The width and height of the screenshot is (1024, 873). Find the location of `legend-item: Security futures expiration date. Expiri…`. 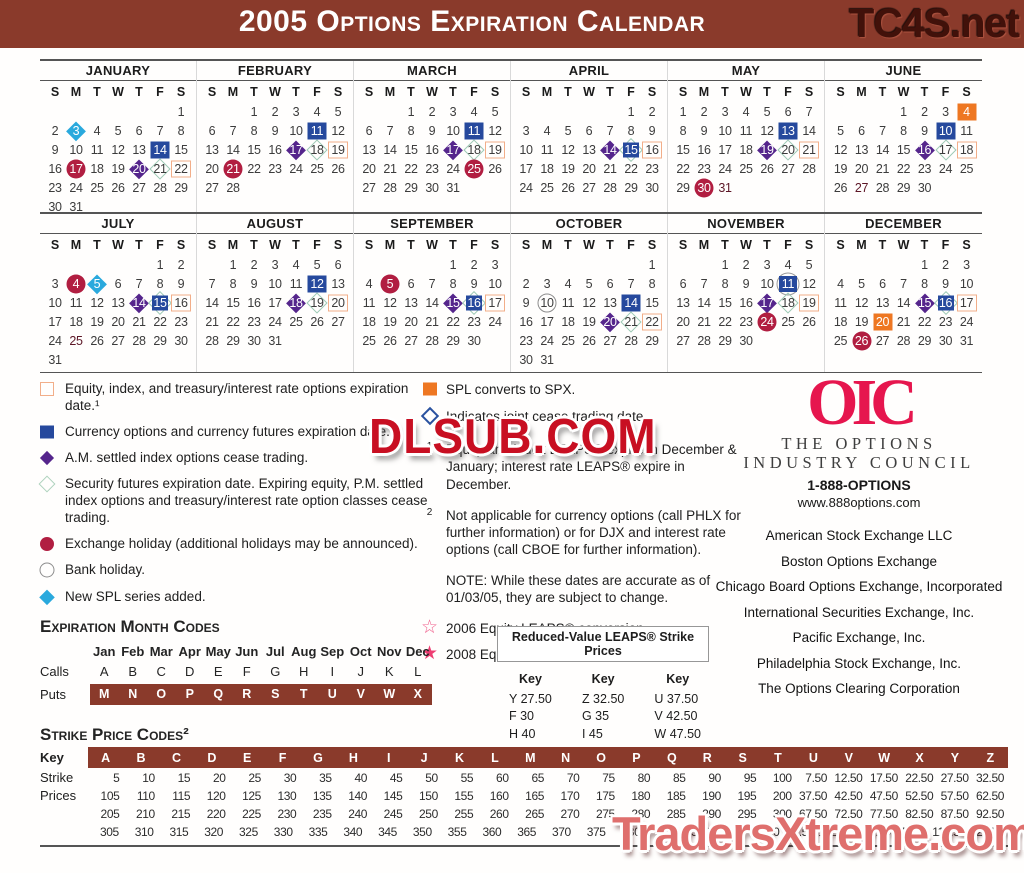

legend-item: Security futures expiration date. Expiri… is located at coordinates (236, 501).